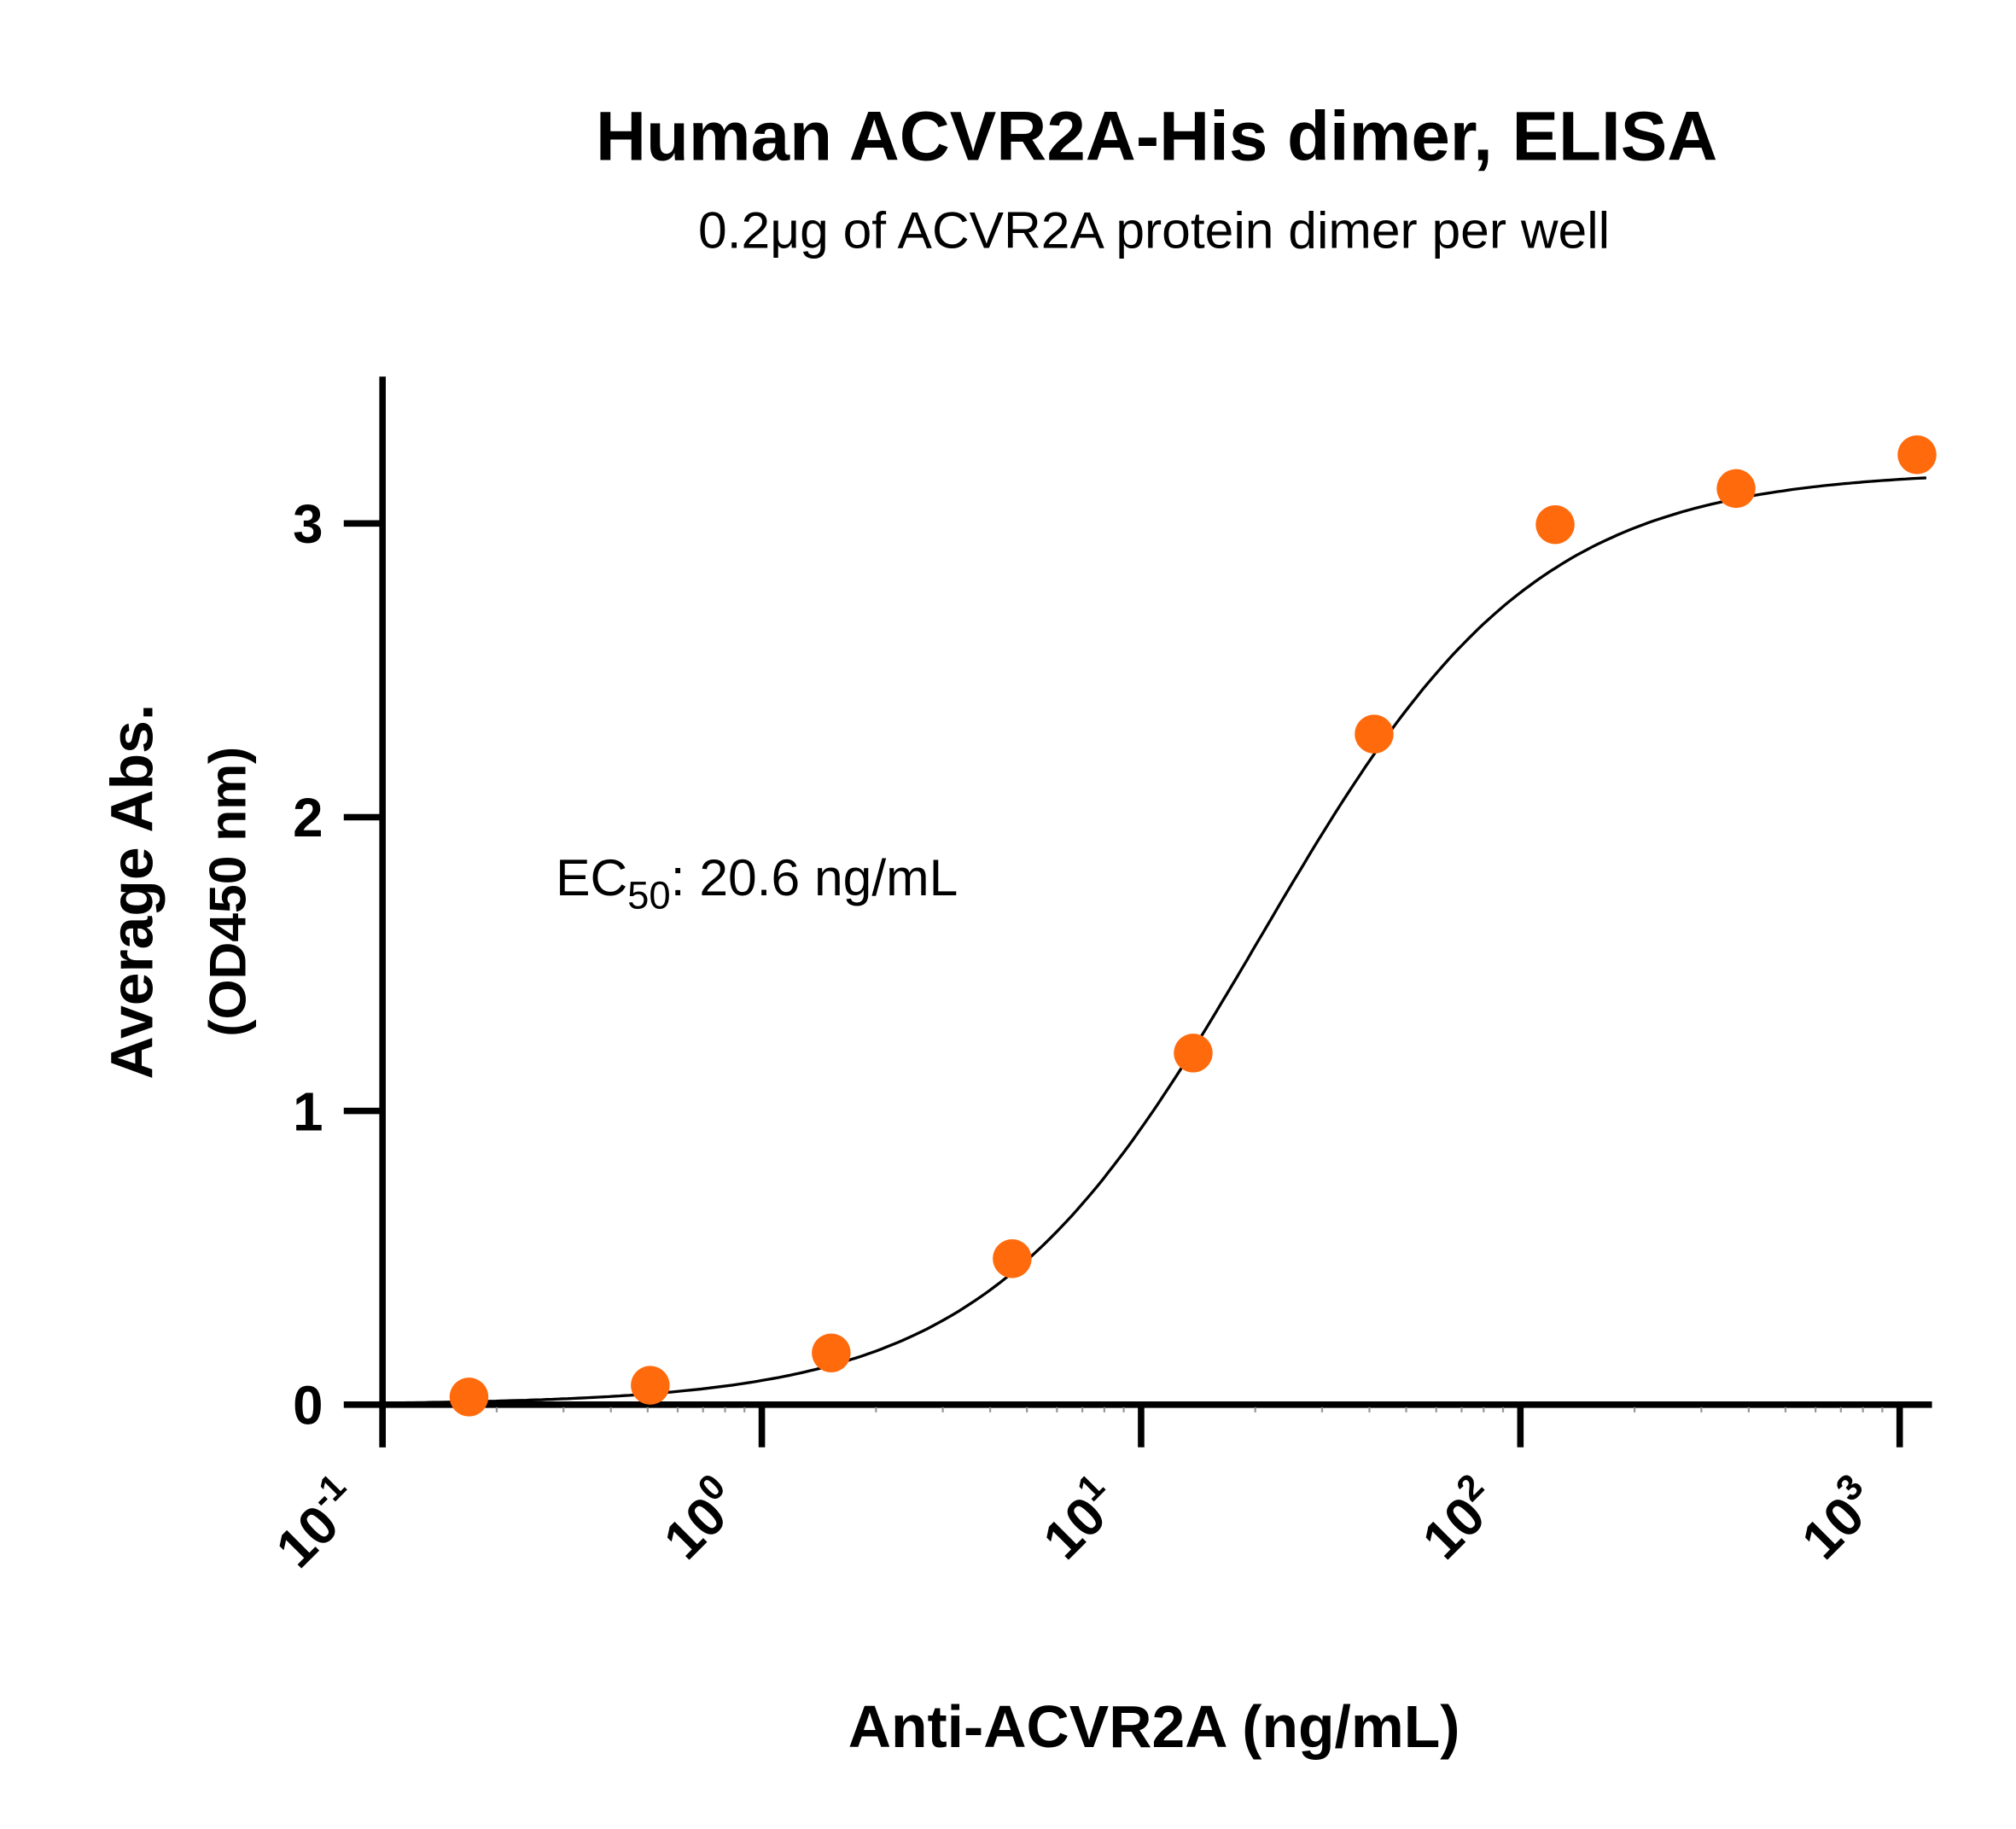 This screenshot has height=1829, width=2016. What do you see at coordinates (1154, 230) in the screenshot?
I see `chart-subtitle: 0.2μg of ACVR2A protein dimer per well` at bounding box center [1154, 230].